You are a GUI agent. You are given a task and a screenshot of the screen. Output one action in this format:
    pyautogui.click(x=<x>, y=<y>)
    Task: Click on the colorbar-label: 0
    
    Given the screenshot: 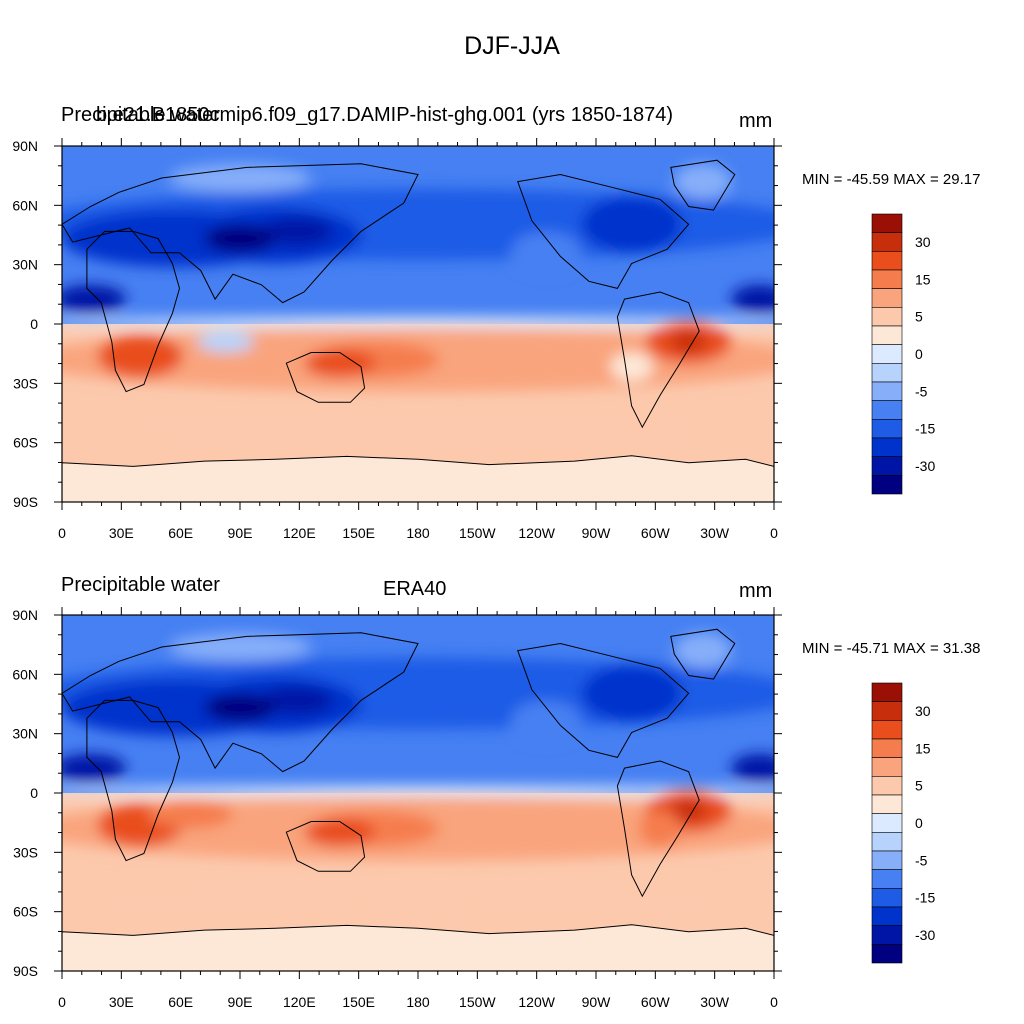 What is the action you would take?
    pyautogui.click(x=919, y=354)
    